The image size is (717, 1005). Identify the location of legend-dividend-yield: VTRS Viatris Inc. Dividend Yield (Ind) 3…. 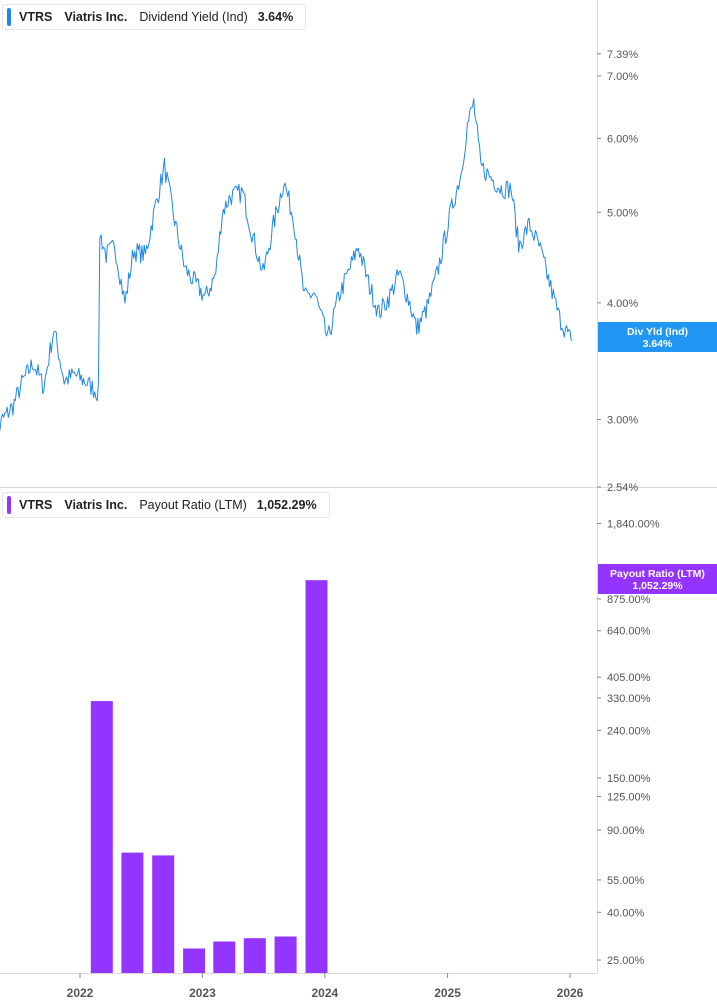
(154, 17).